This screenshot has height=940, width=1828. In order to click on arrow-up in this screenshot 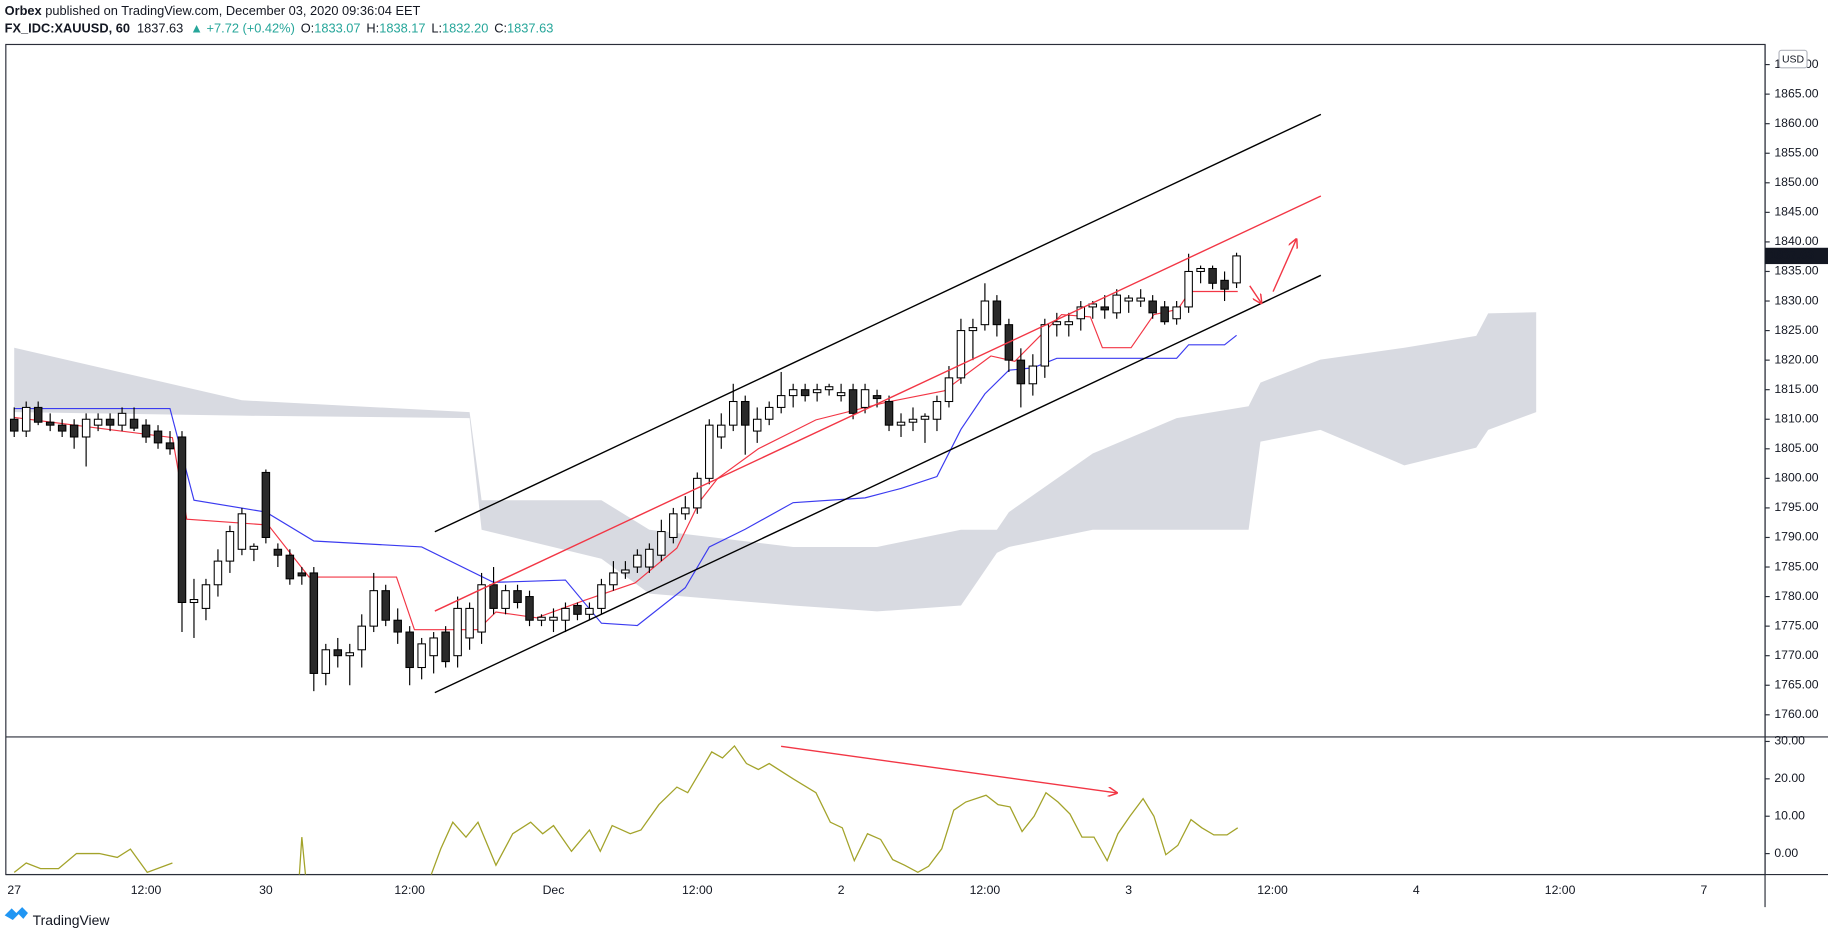, I will do `click(1284, 265)`.